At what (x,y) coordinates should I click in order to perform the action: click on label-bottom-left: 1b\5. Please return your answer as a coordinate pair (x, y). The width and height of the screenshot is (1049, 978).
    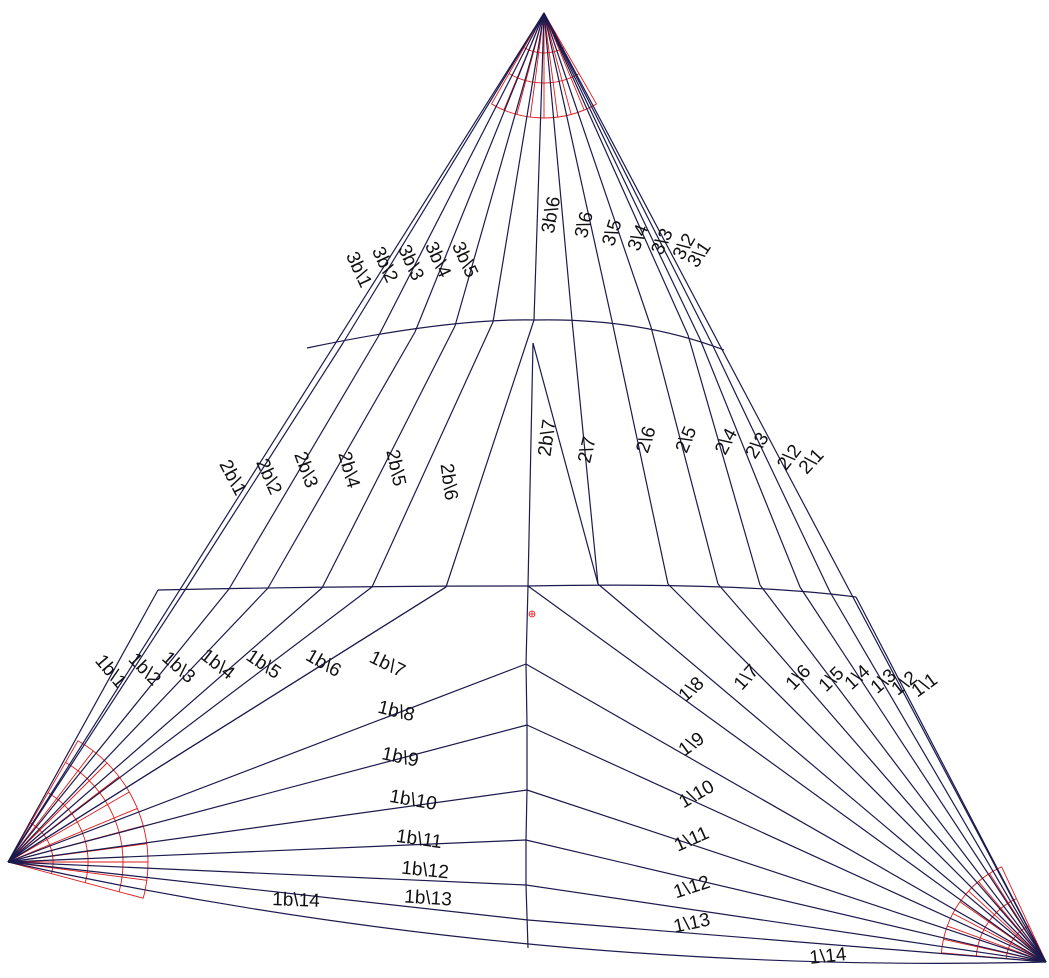
    Looking at the image, I should click on (263, 665).